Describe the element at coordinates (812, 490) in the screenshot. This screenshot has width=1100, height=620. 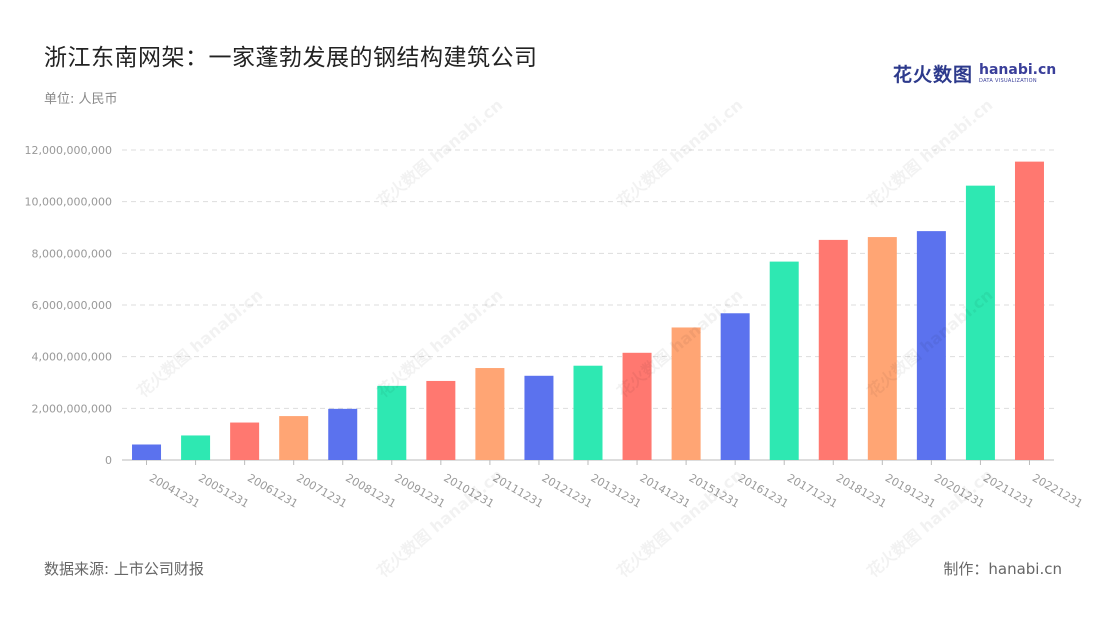
I see `x-tick-label: 20171231` at that location.